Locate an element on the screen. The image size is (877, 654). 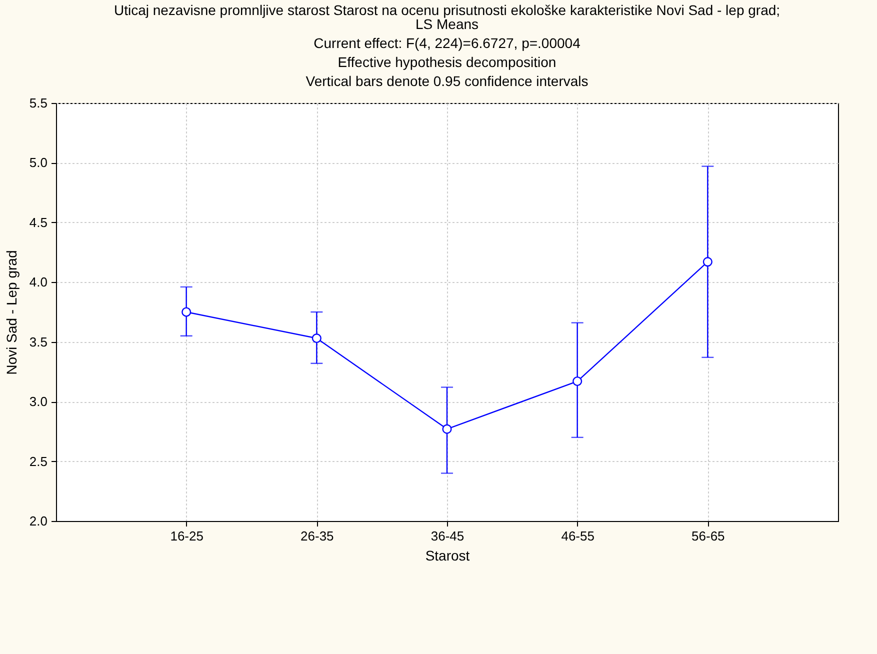
chart-subtitle: LS Means Current effect: F(4, 224)=6.6727, p=.00004 Effective hypothesis decomposition Vertical bars denote 0.95 confidence intervals is located at coordinates (447, 52).